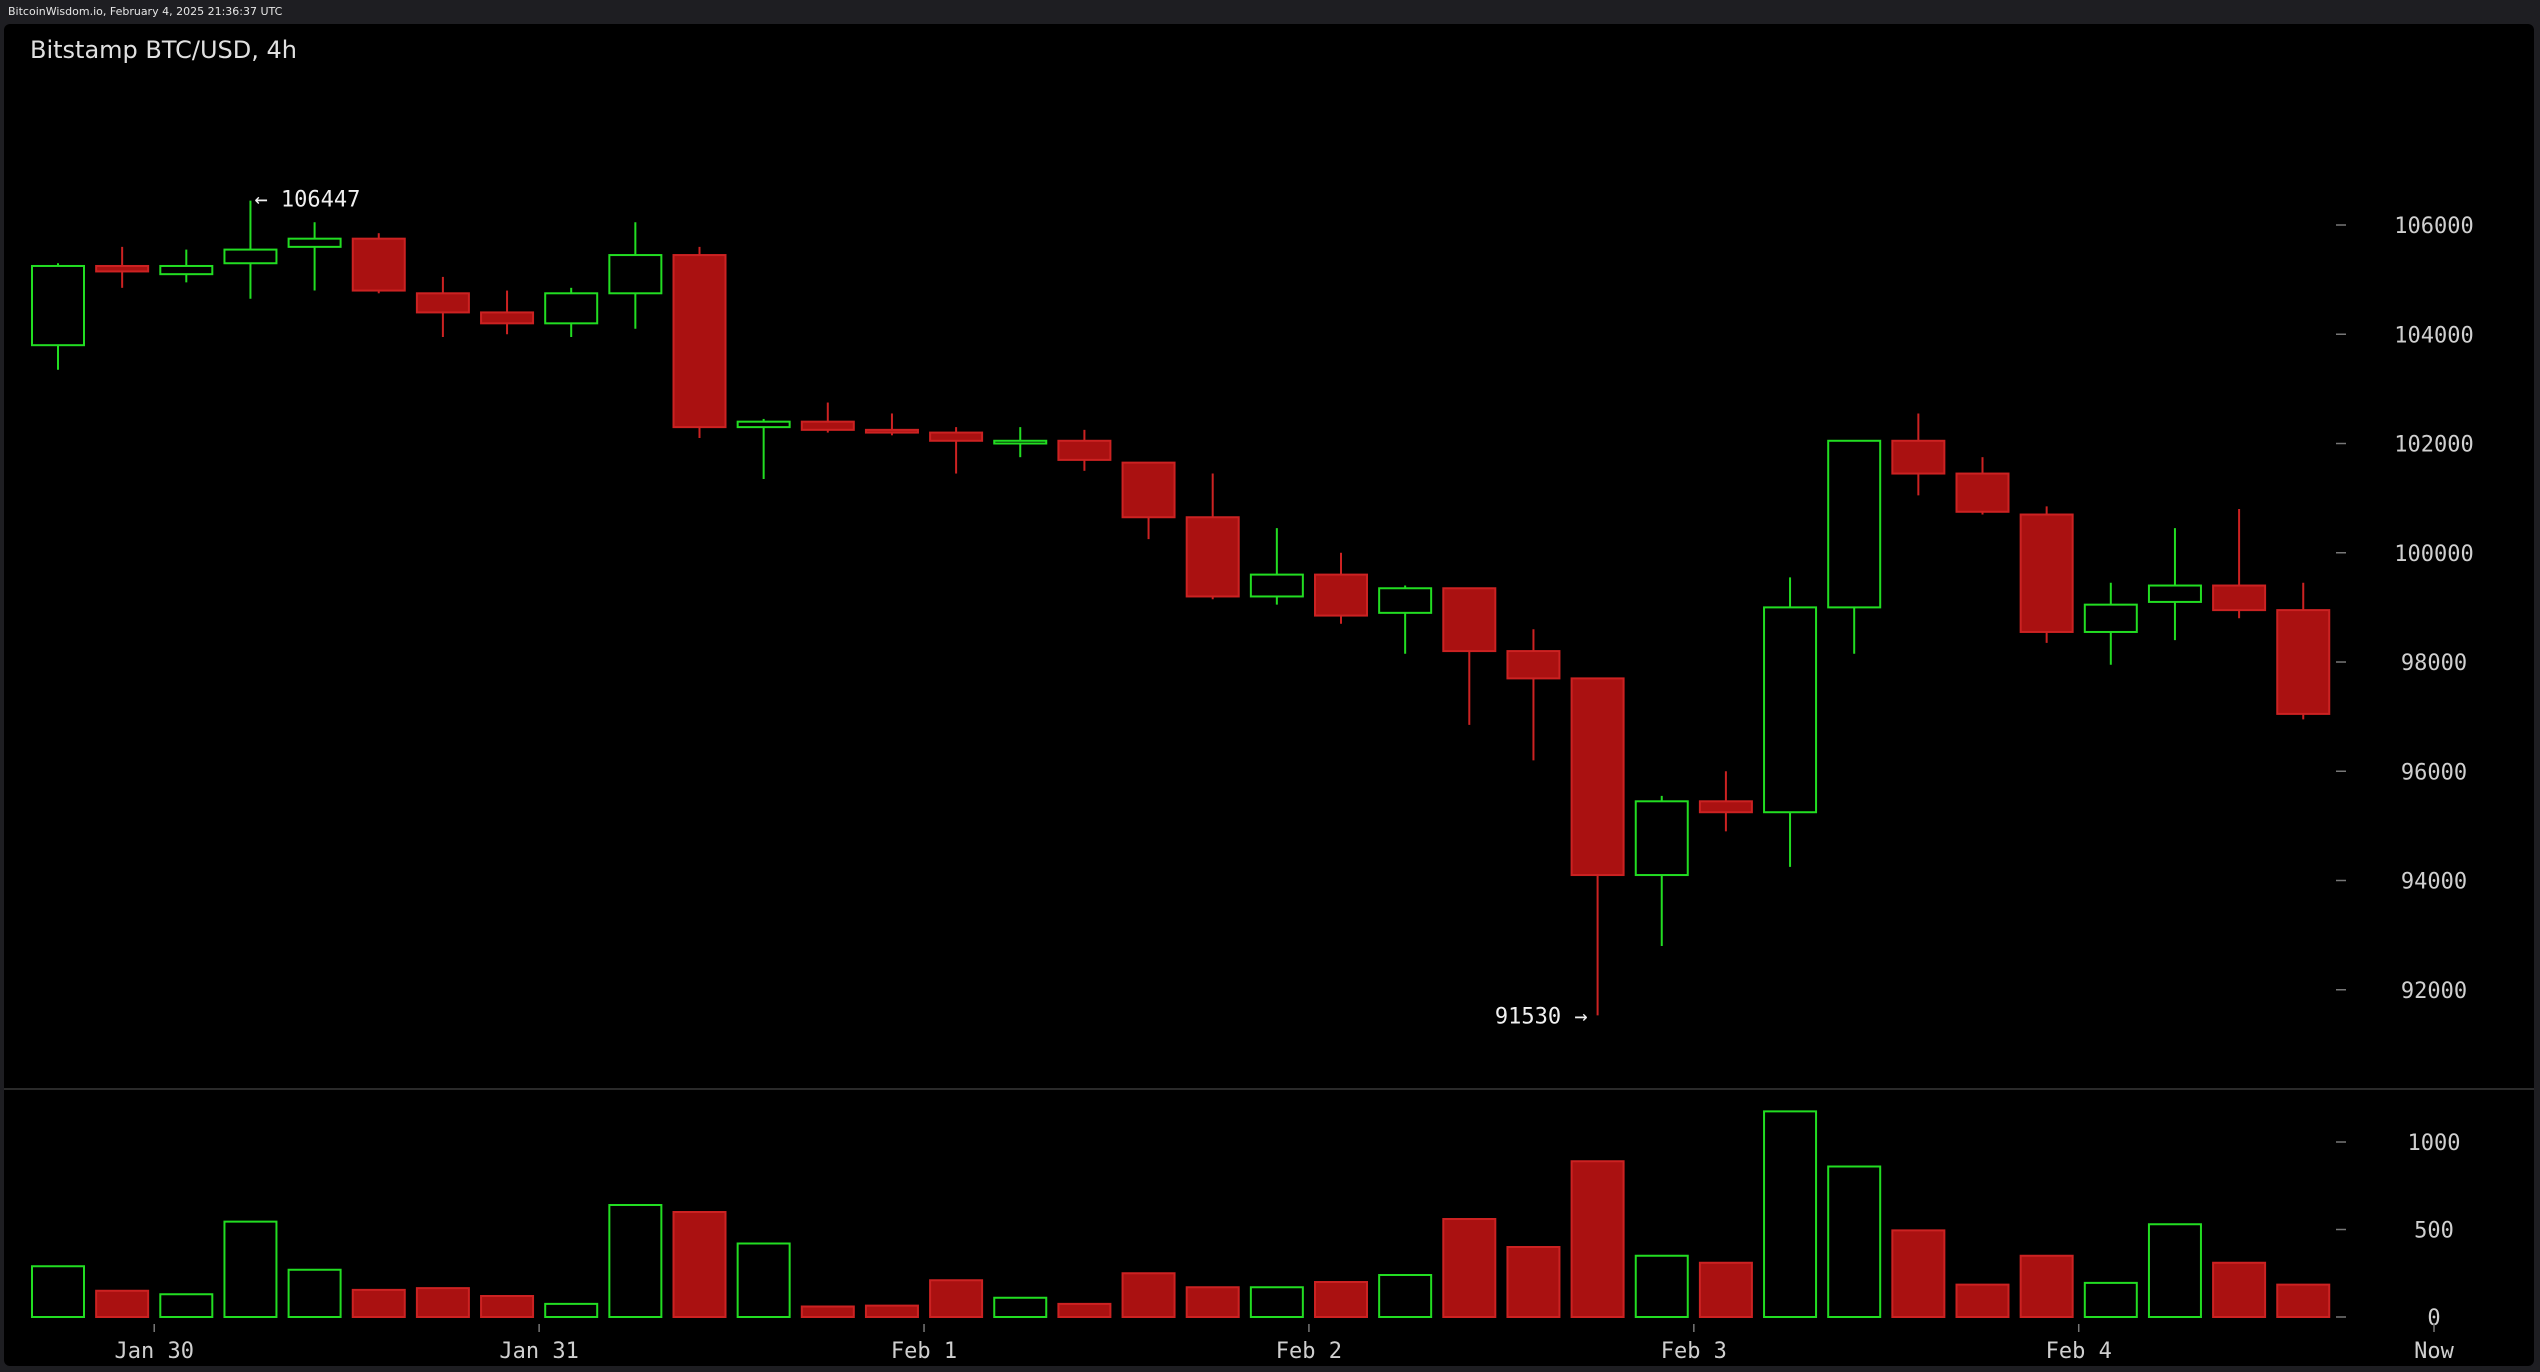 This screenshot has height=1372, width=2540. What do you see at coordinates (163, 50) in the screenshot?
I see `chart-title: Bitstamp BTC/USD, 4h` at bounding box center [163, 50].